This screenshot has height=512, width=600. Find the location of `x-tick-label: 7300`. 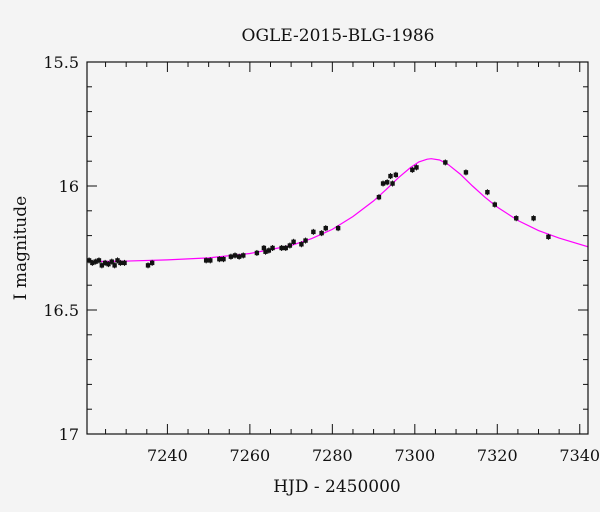

x-tick-label: 7300 is located at coordinates (414, 455).